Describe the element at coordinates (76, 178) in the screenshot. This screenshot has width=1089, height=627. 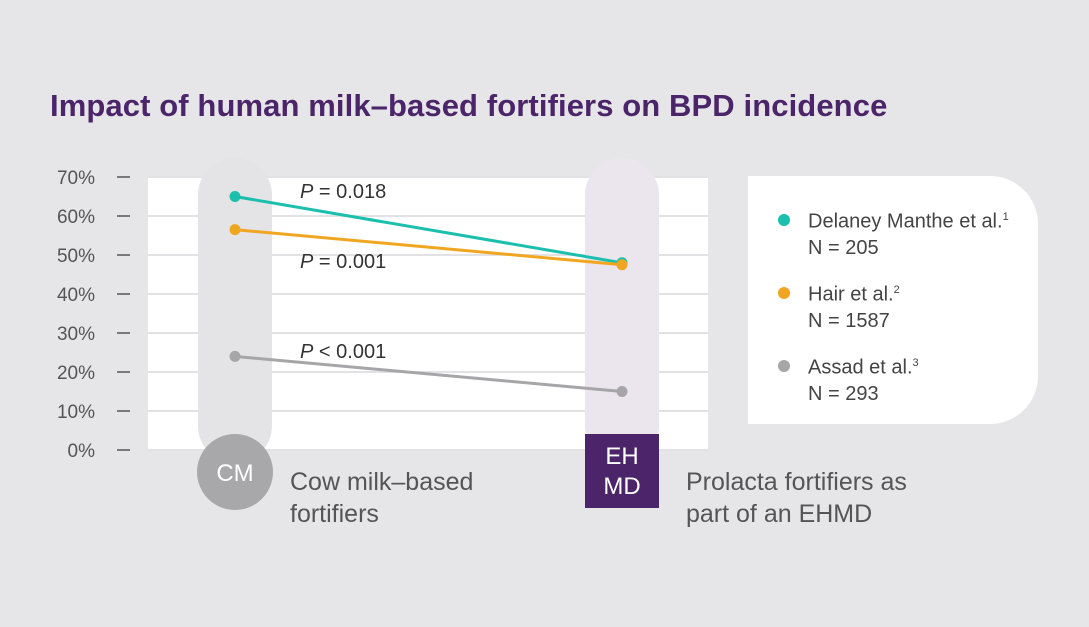
I see `y-tick-label: 70%` at that location.